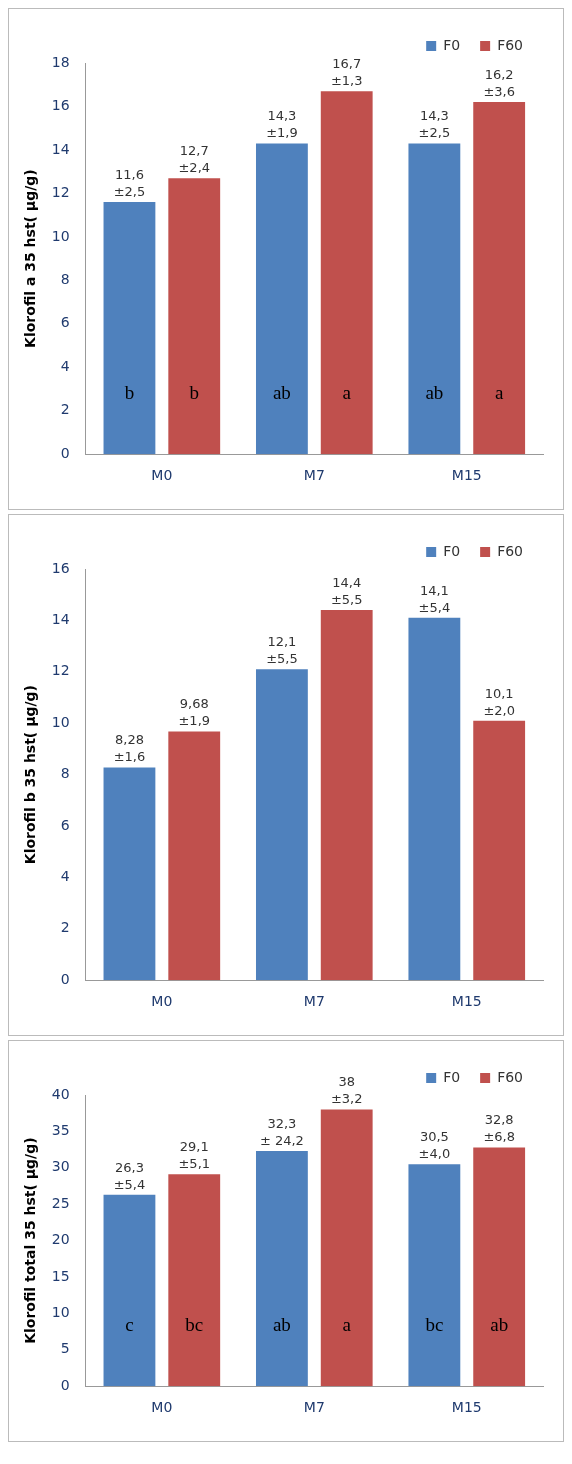 Image resolution: width=572 pixels, height=1464 pixels. I want to click on data-label: 16,2 ±3,6, so click(499, 83).